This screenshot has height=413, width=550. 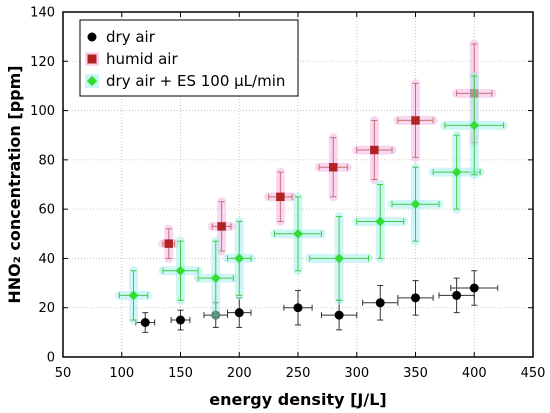 What do you see at coordinates (195, 81) in the screenshot?
I see `legend-label: dry air + ES 100 µL/min` at bounding box center [195, 81].